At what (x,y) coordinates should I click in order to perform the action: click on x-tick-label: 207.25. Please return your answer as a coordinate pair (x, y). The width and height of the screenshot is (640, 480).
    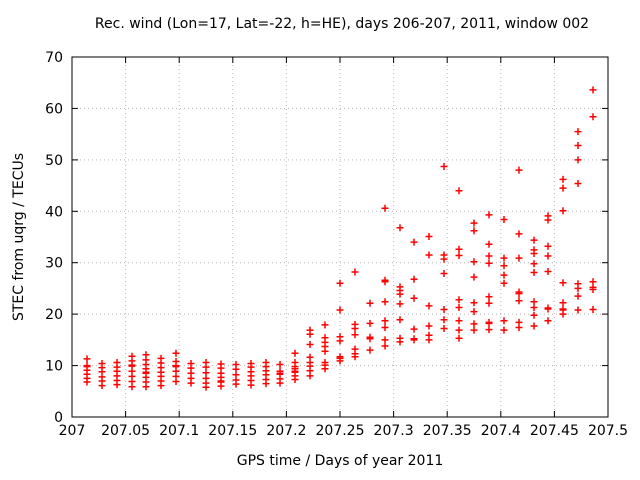
    Looking at the image, I should click on (340, 431).